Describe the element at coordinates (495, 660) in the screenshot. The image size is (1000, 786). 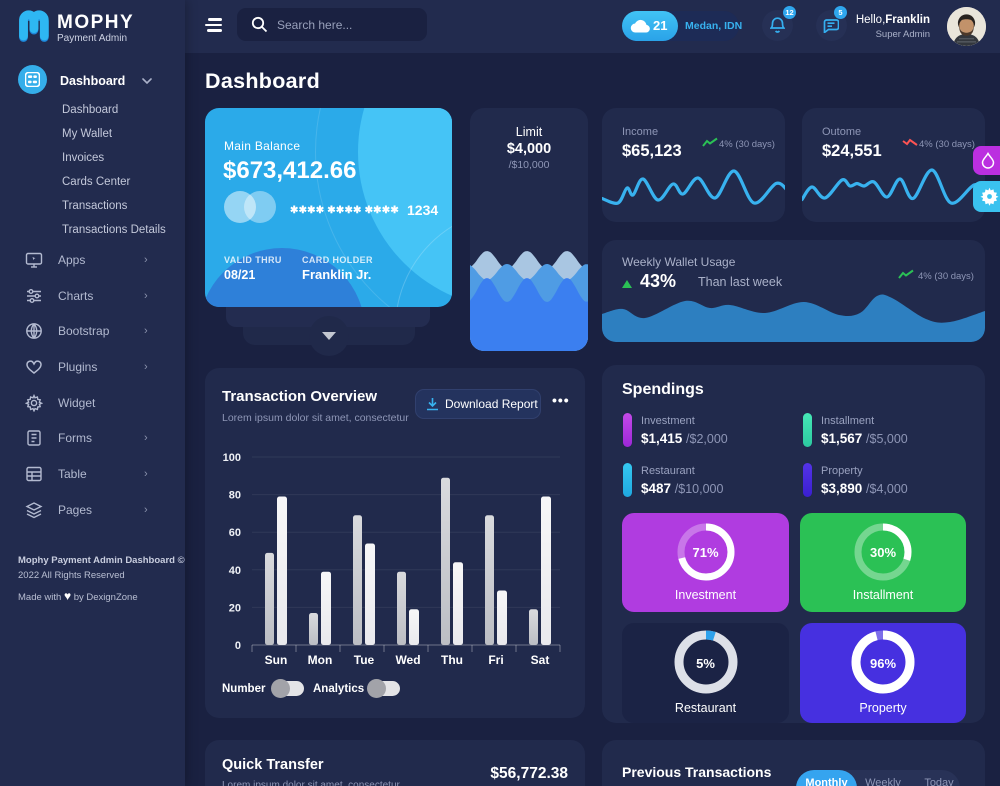
I see `svg-text: Fri` at that location.